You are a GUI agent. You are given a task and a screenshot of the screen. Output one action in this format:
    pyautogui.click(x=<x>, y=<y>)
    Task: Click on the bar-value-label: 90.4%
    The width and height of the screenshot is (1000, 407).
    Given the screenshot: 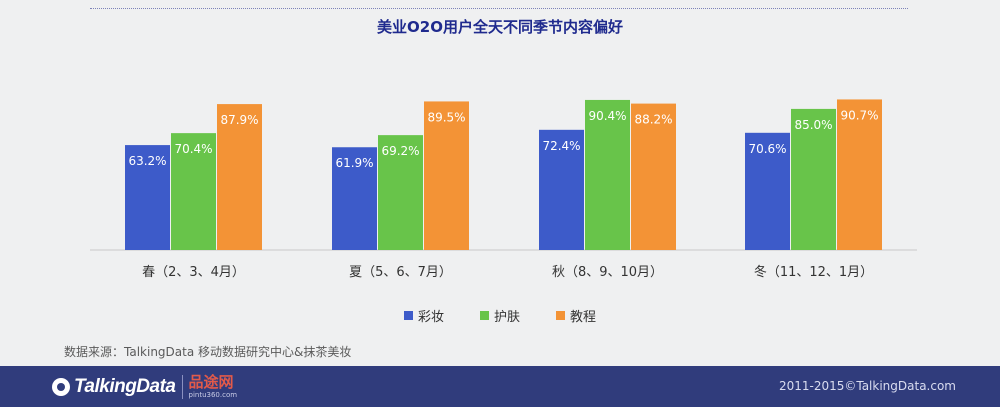 What is the action you would take?
    pyautogui.click(x=607, y=116)
    